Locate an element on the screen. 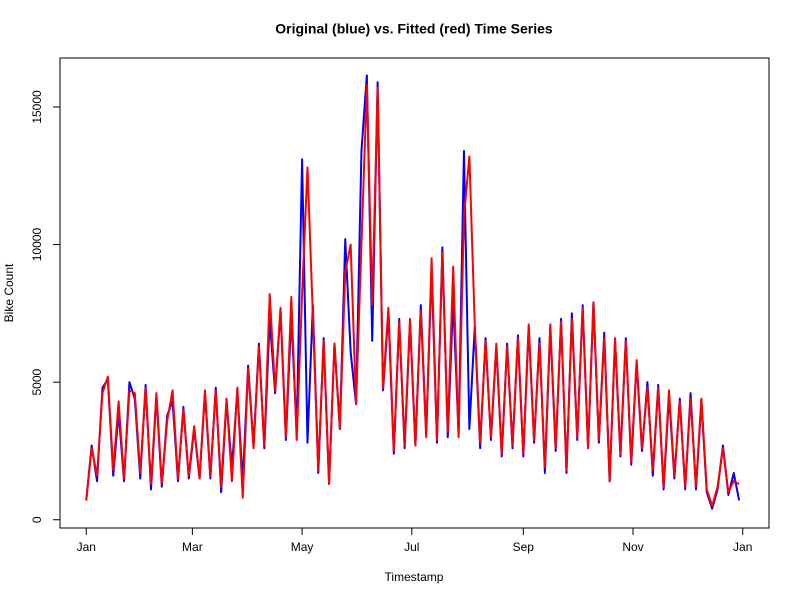 Image resolution: width=800 pixels, height=600 pixels. y-axis-label: Bike Count is located at coordinates (9, 292).